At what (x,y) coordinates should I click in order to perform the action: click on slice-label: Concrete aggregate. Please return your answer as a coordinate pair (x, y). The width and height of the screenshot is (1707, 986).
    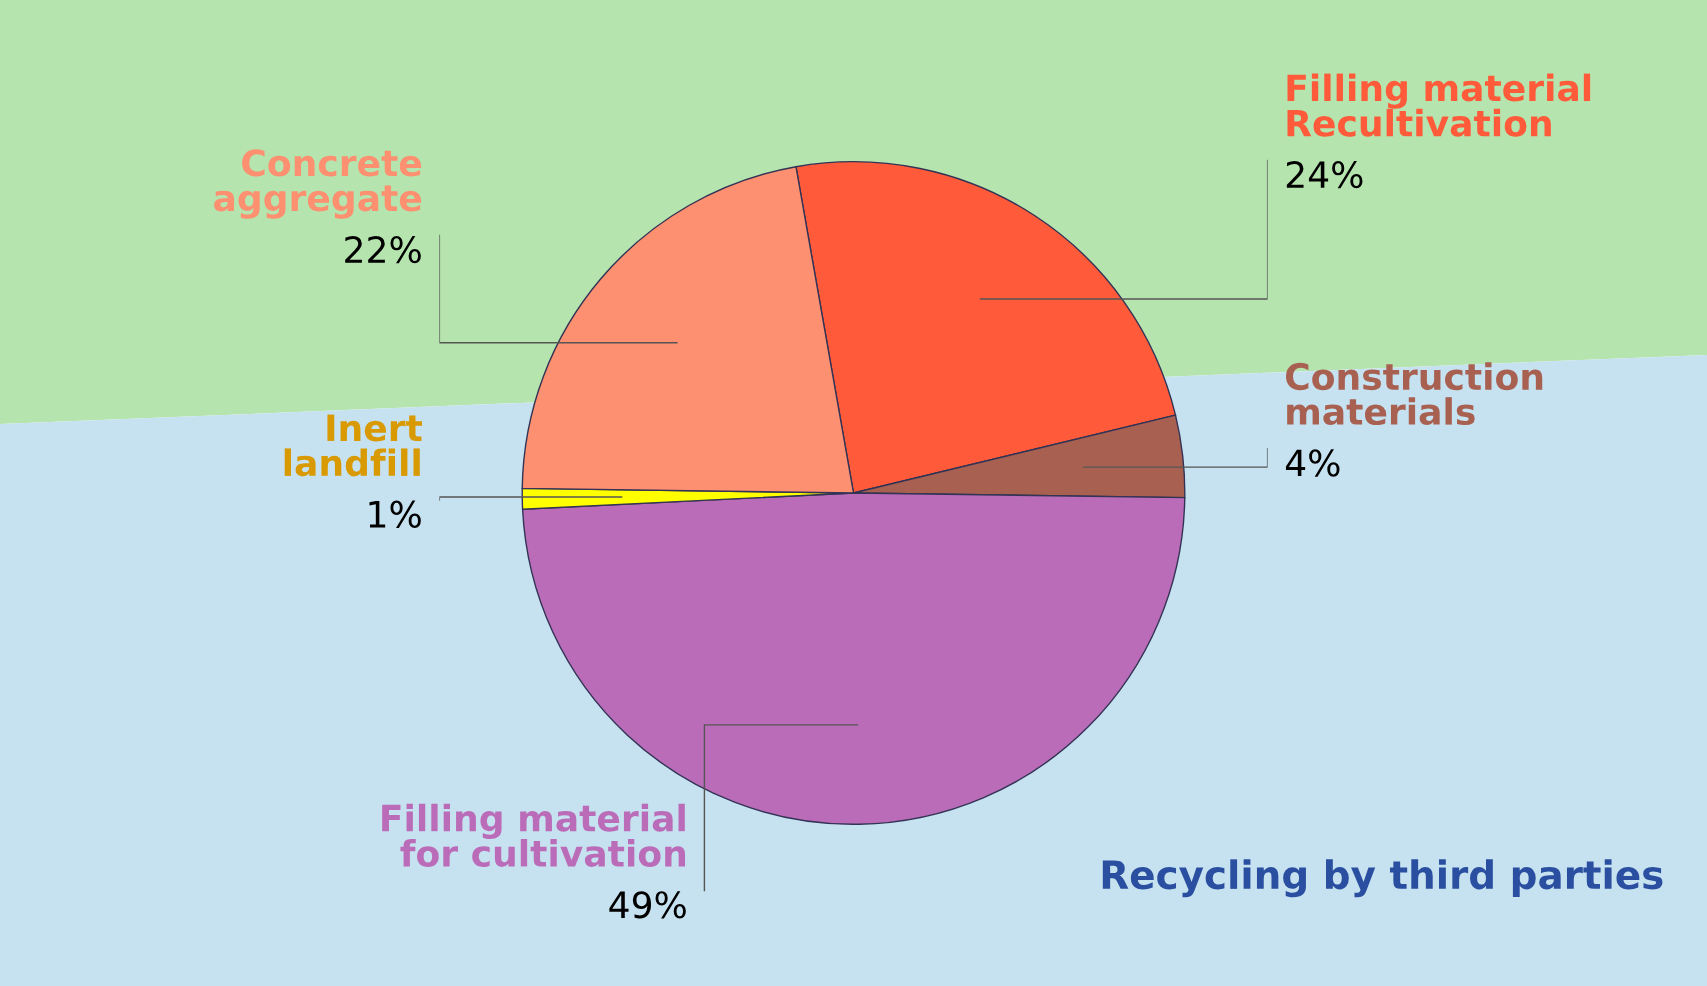
    Looking at the image, I should click on (318, 184).